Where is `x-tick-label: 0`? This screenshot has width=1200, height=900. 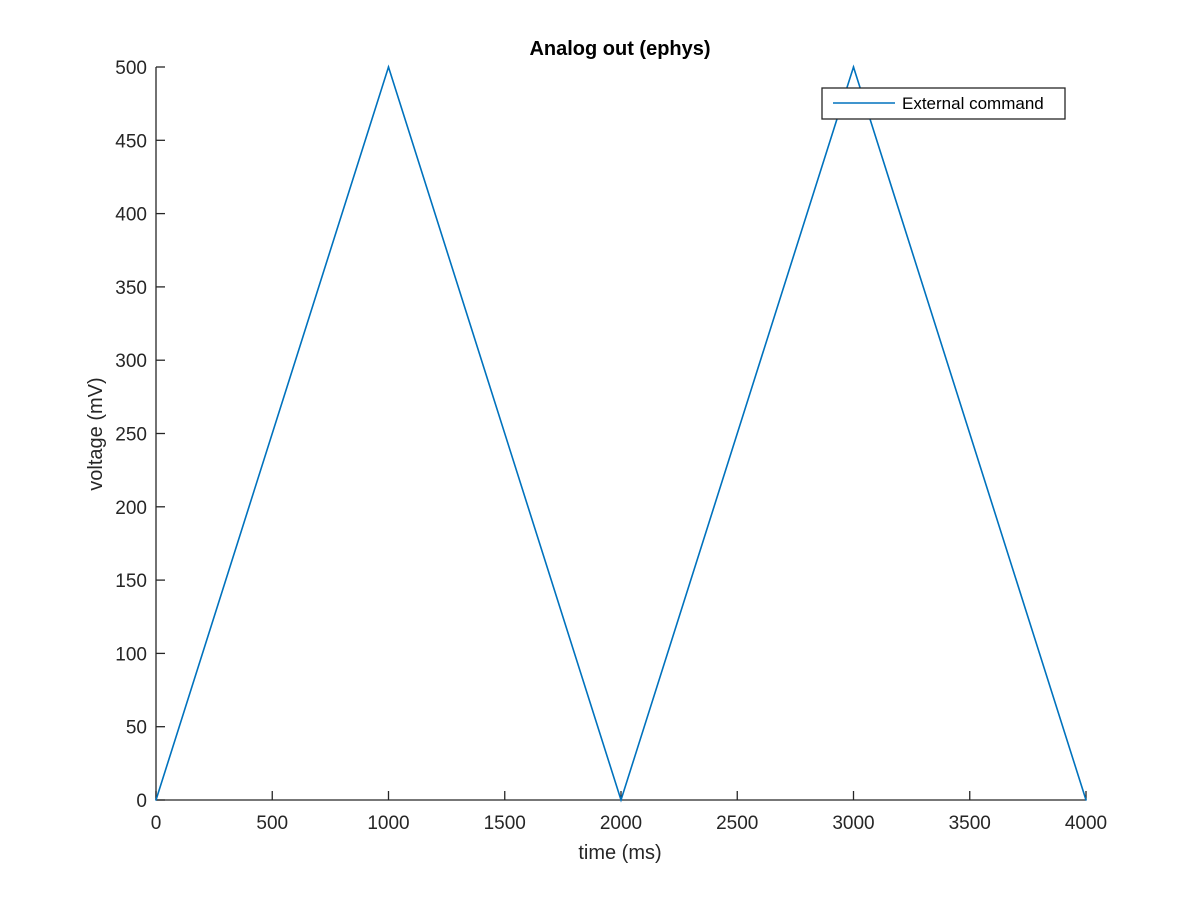 x-tick-label: 0 is located at coordinates (156, 823).